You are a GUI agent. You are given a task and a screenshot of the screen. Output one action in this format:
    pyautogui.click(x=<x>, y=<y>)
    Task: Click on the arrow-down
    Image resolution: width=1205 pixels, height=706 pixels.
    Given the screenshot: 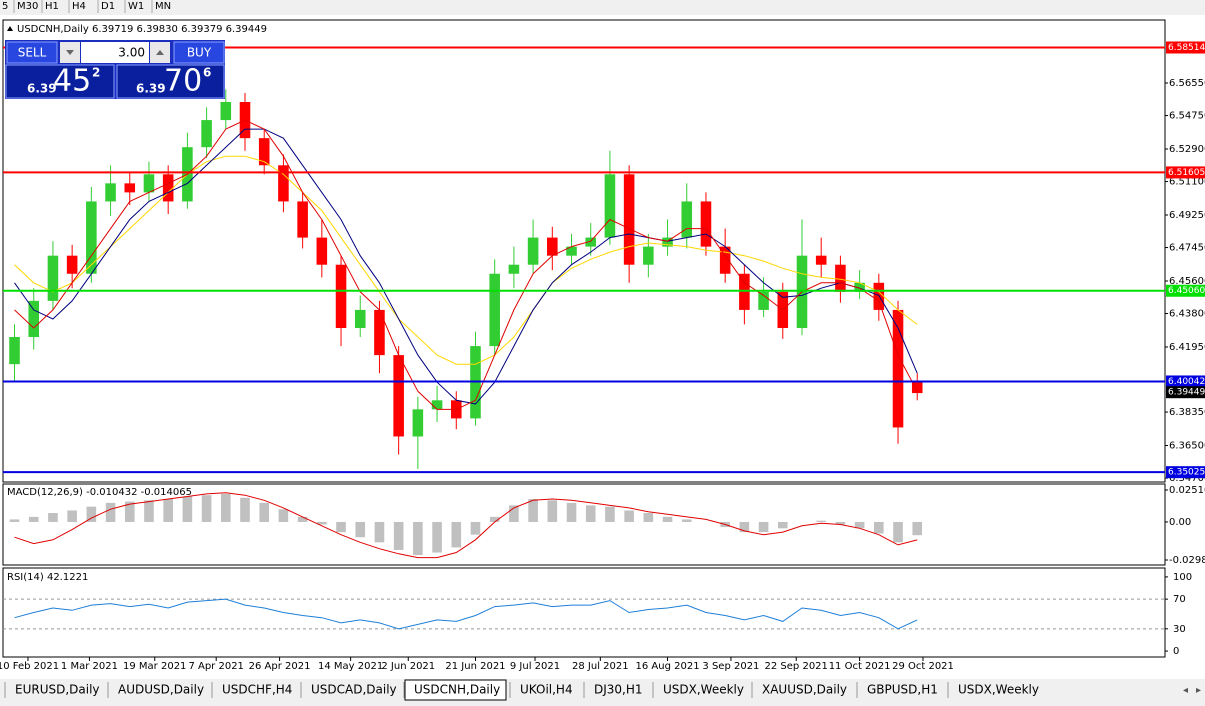 What is the action you would take?
    pyautogui.click(x=70, y=52)
    